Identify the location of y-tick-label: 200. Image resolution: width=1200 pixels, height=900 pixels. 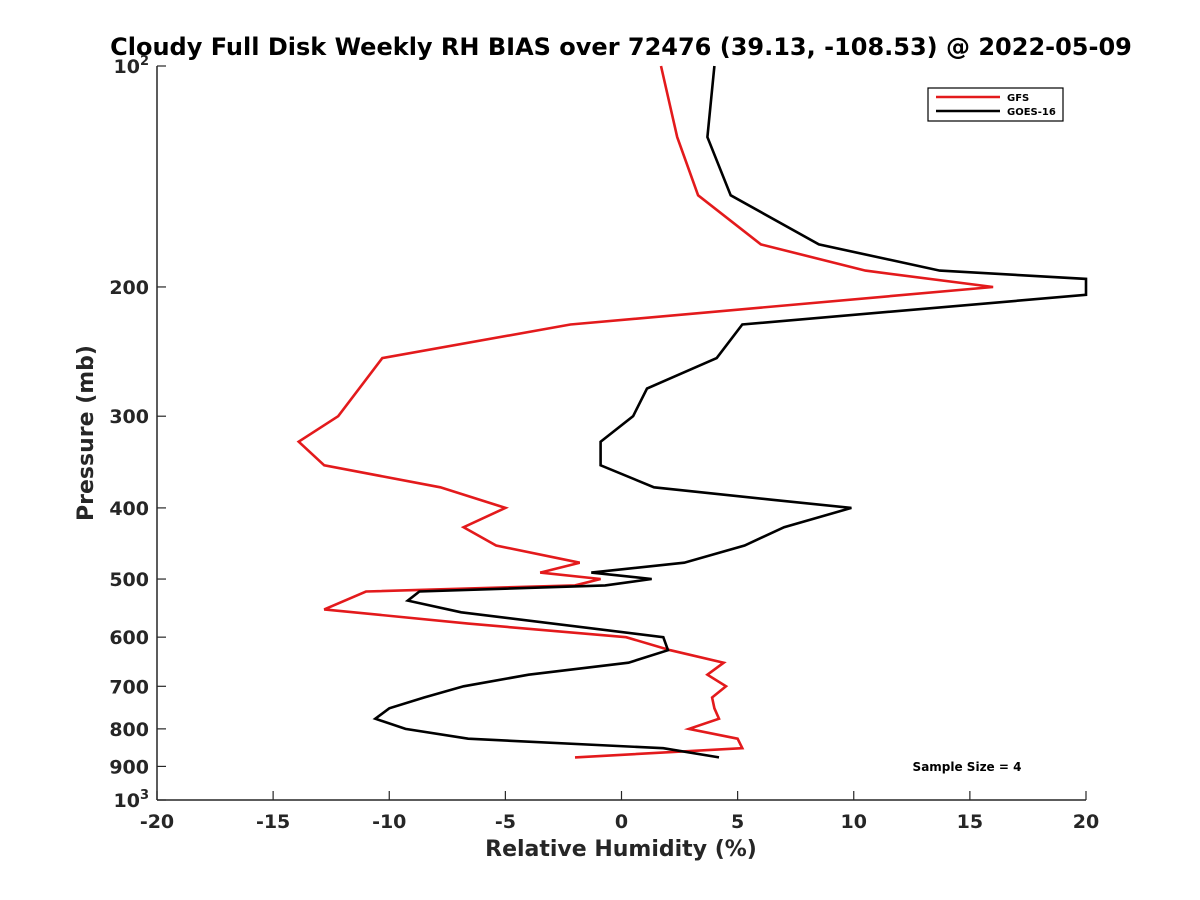
(129, 288).